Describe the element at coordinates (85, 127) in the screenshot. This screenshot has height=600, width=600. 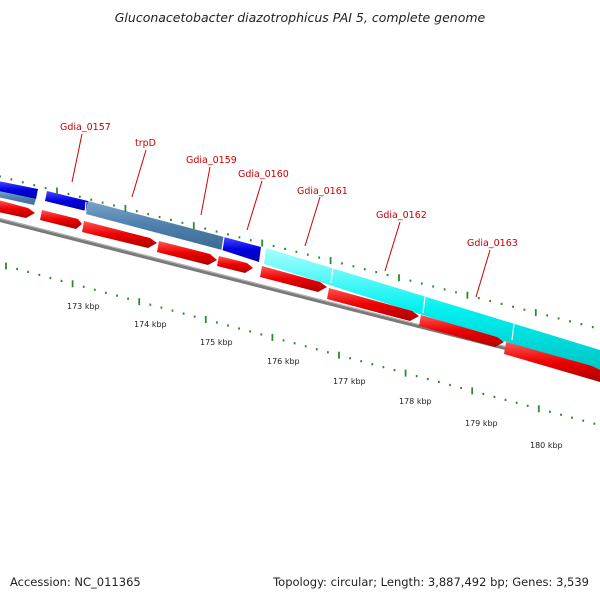
I see `gene-label: Gdia_0157` at that location.